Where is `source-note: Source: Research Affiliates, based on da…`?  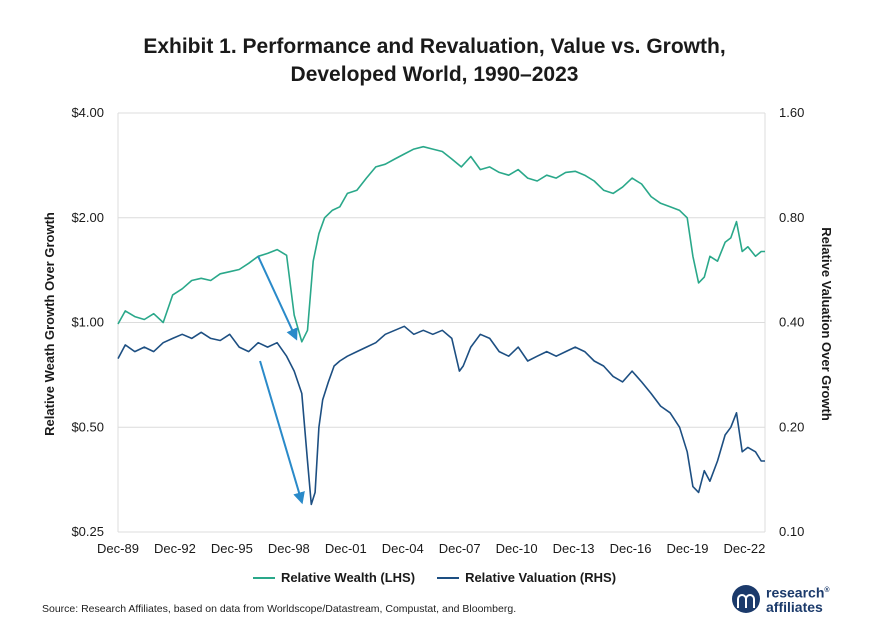 source-note: Source: Research Affiliates, based on da… is located at coordinates (279, 609).